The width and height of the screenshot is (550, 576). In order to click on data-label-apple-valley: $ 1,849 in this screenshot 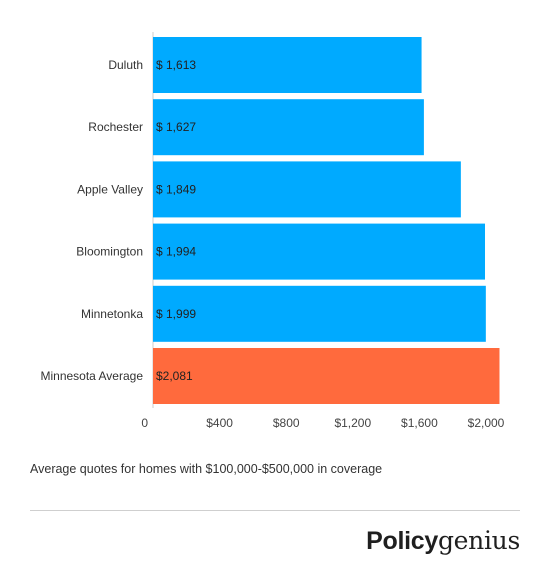, I will do `click(176, 189)`.